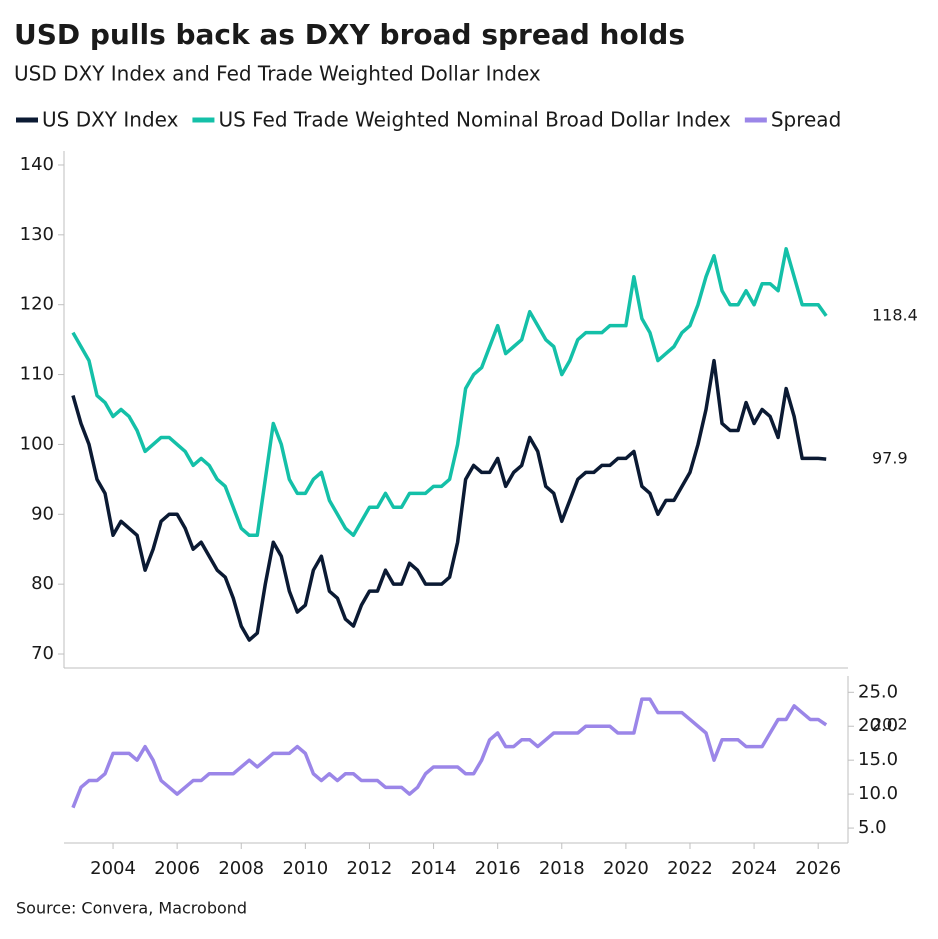 This screenshot has height=939, width=938. What do you see at coordinates (113, 868) in the screenshot?
I see `x-tick-label: 2004` at bounding box center [113, 868].